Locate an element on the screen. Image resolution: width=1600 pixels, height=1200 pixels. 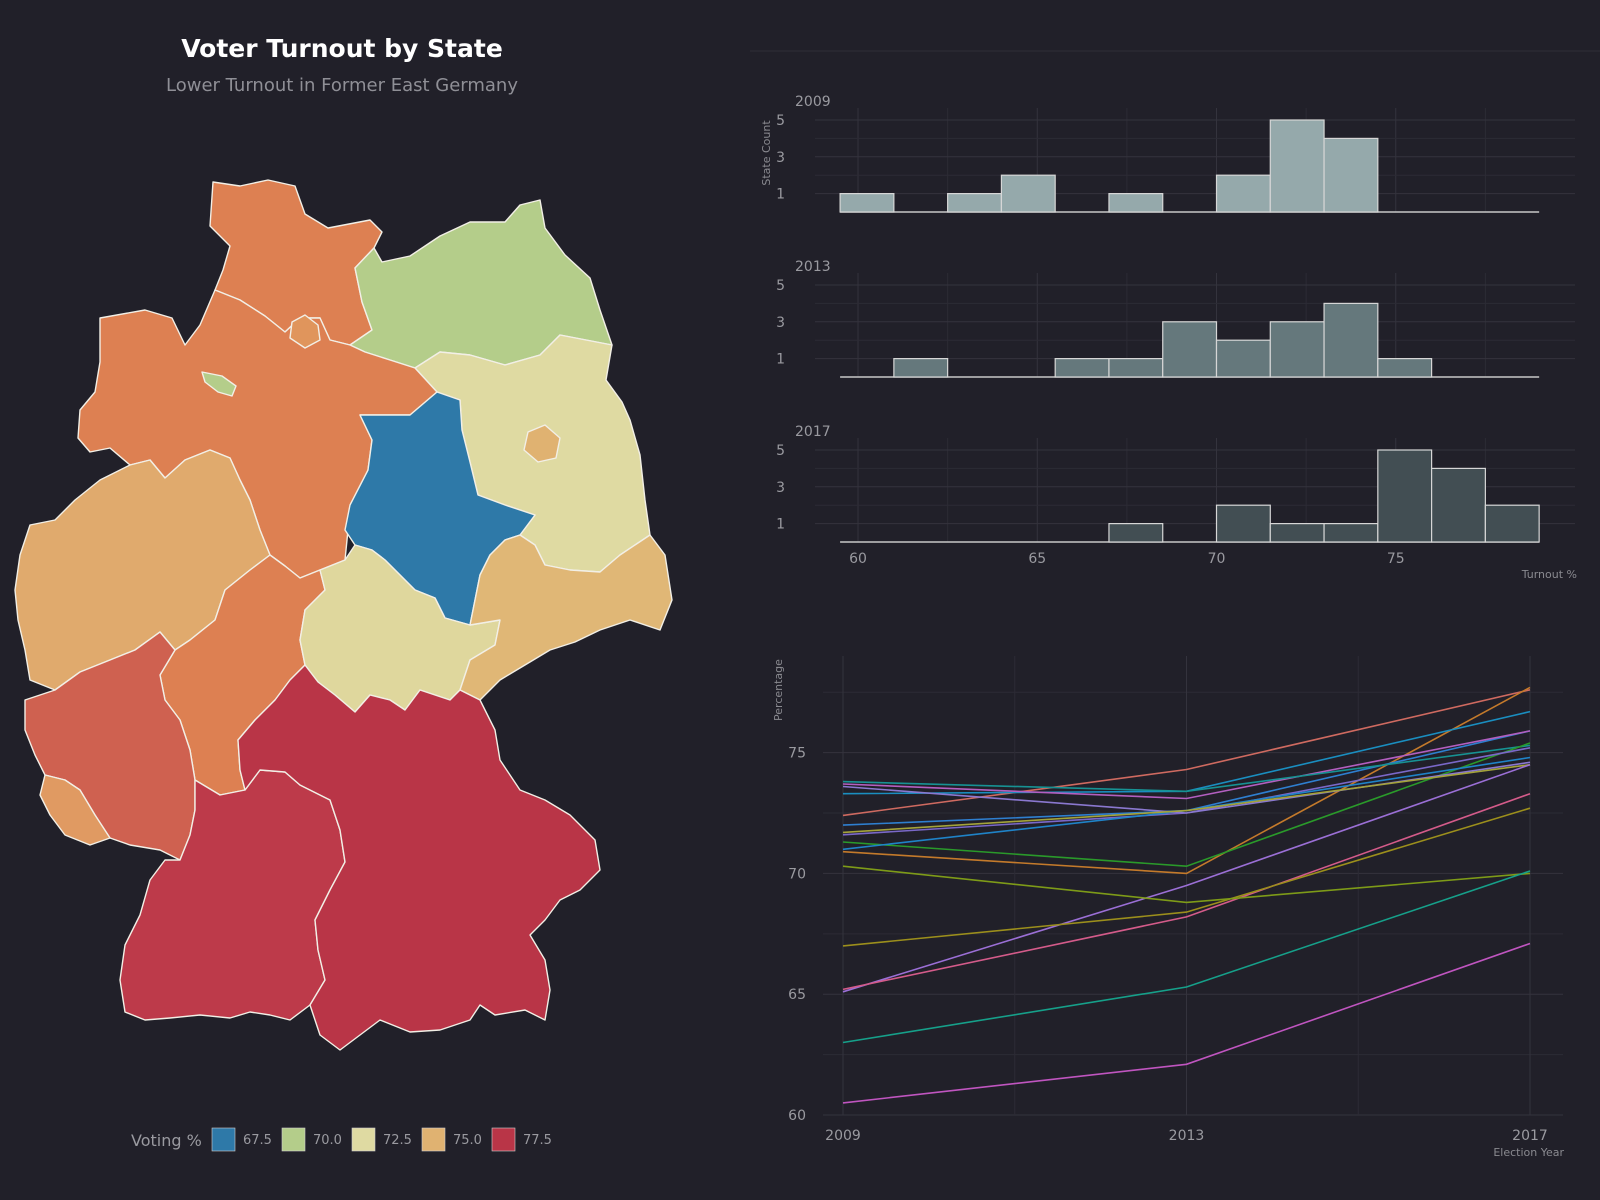
hist-subplot-2009: 1 3 5 2009 is located at coordinates (1175, 153).